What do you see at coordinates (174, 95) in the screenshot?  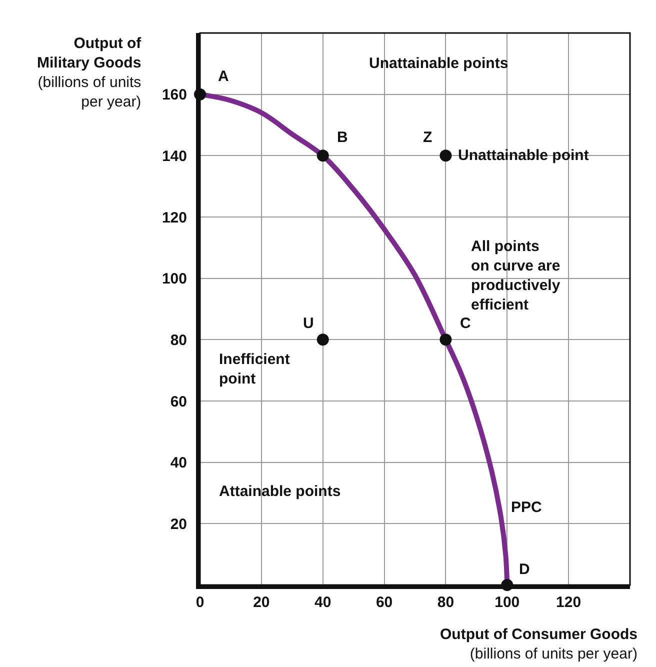 I see `y-tick-label: 160` at bounding box center [174, 95].